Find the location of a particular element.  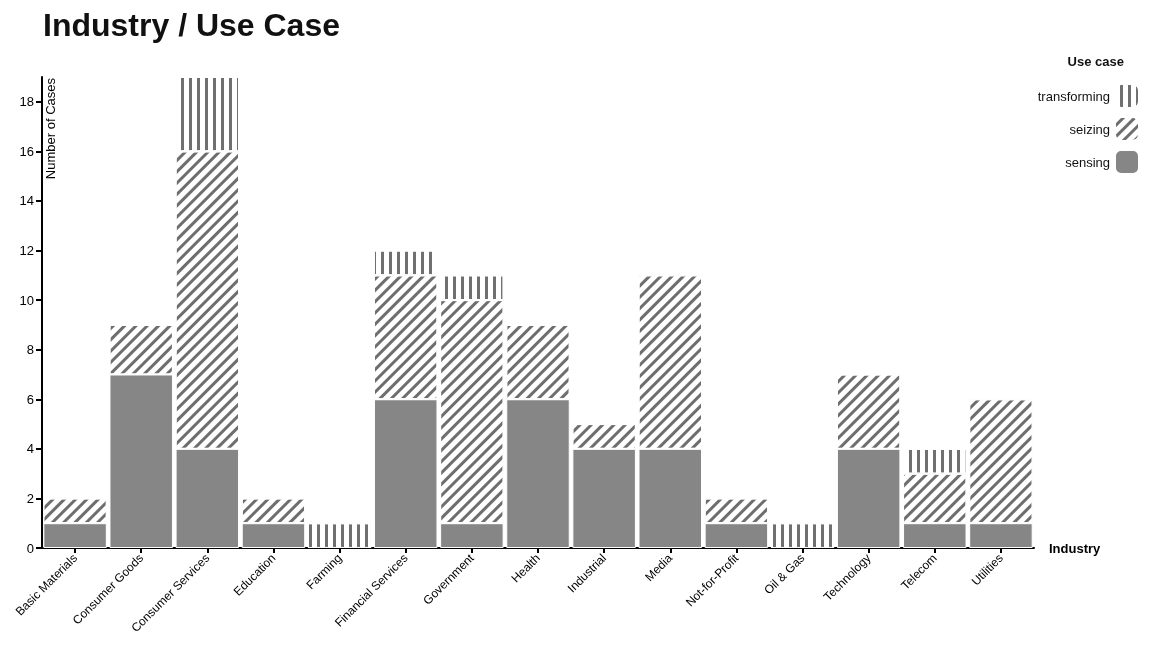

y-tick-label: 12 is located at coordinates (26, 251).